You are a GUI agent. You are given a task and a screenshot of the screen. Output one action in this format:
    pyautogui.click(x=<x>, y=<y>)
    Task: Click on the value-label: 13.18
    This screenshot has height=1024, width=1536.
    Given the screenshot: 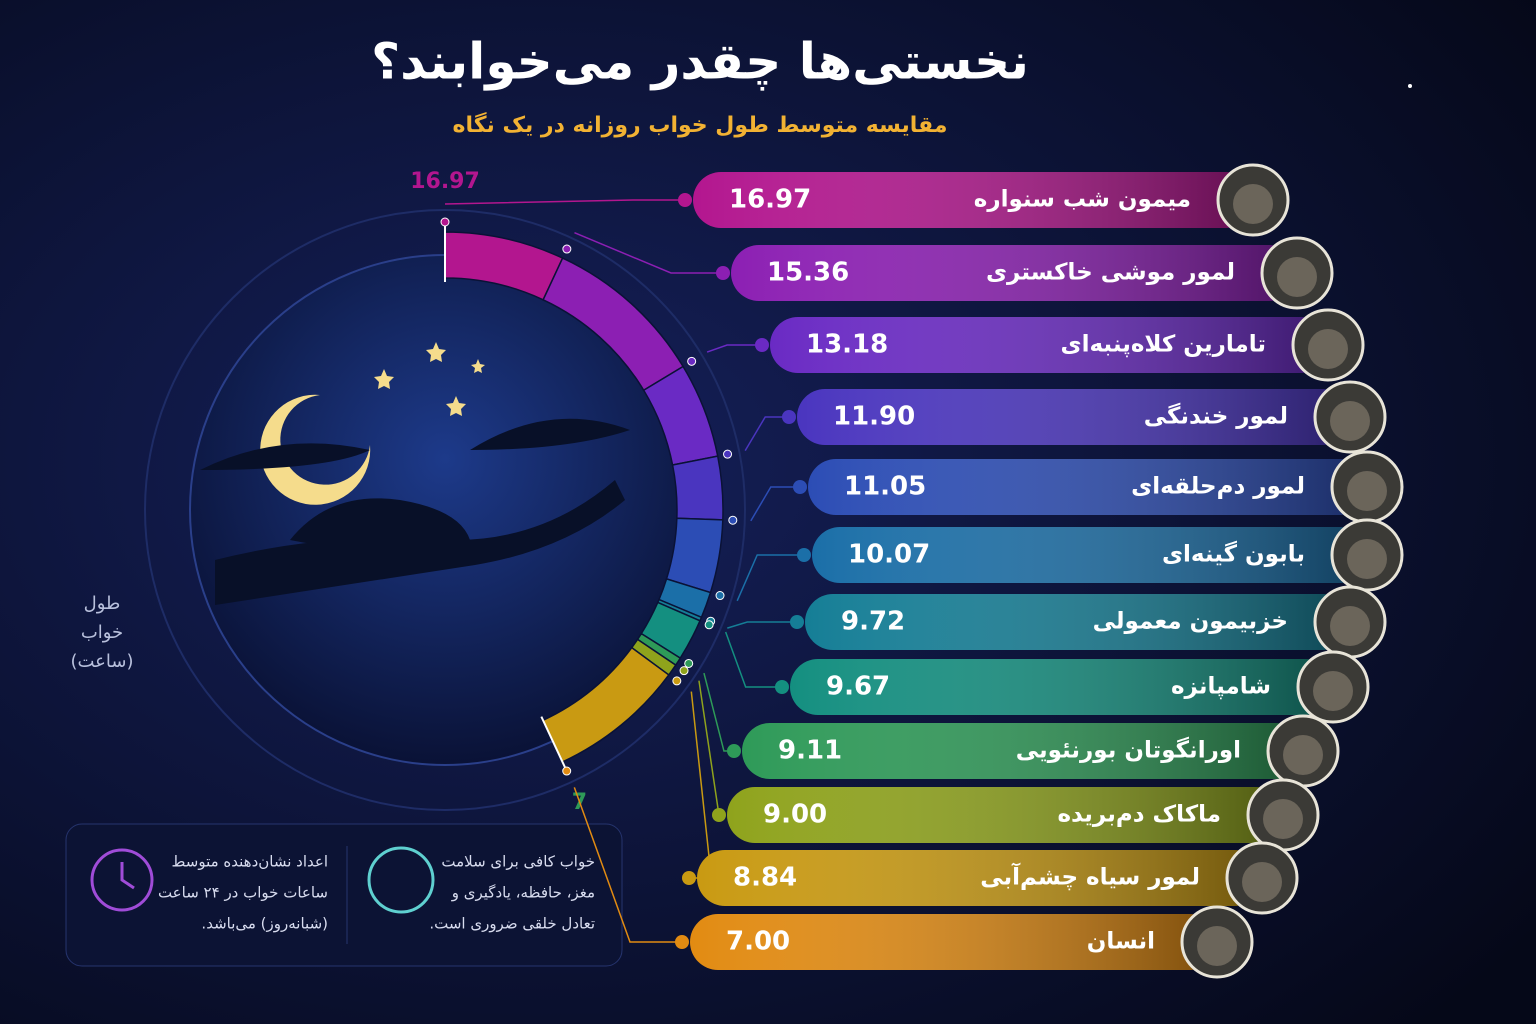 What is the action you would take?
    pyautogui.click(x=847, y=345)
    